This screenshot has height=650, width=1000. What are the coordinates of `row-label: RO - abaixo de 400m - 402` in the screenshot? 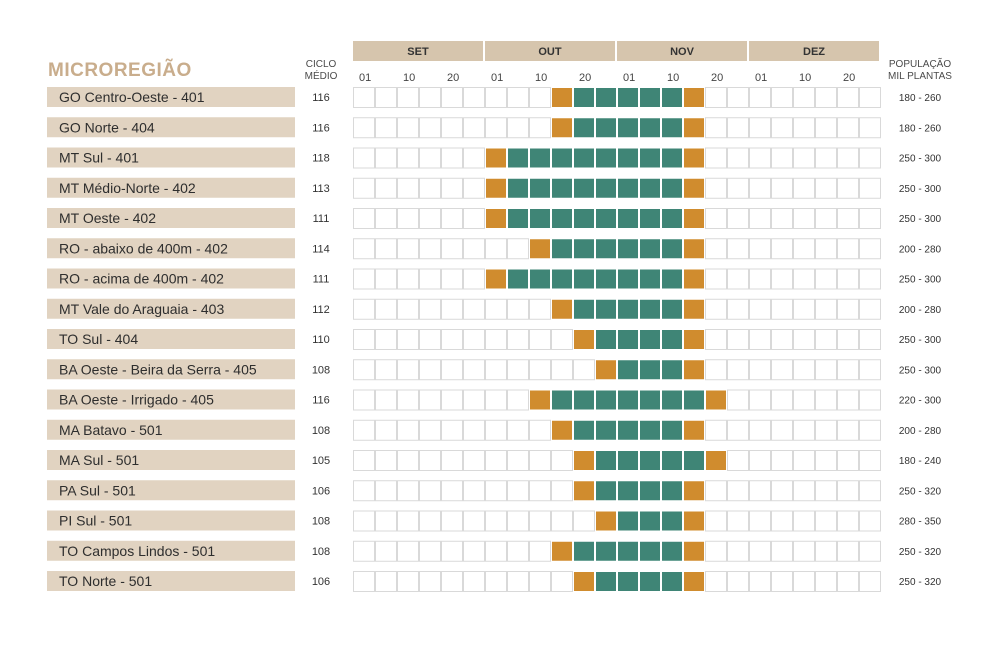 It's located at (143, 248).